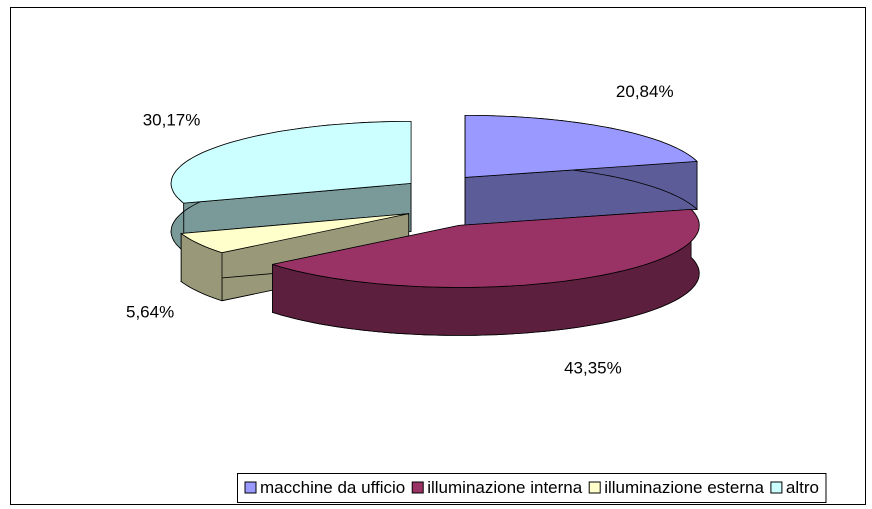 The image size is (872, 509). I want to click on data-label: 43,35%, so click(593, 367).